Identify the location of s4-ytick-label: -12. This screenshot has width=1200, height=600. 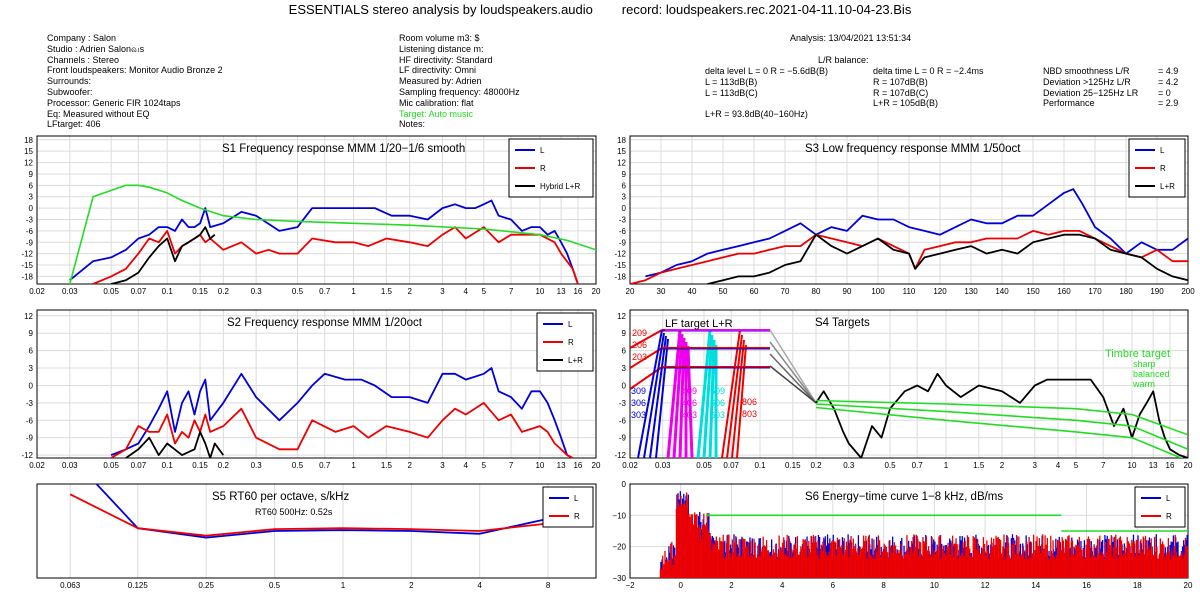
(620, 455).